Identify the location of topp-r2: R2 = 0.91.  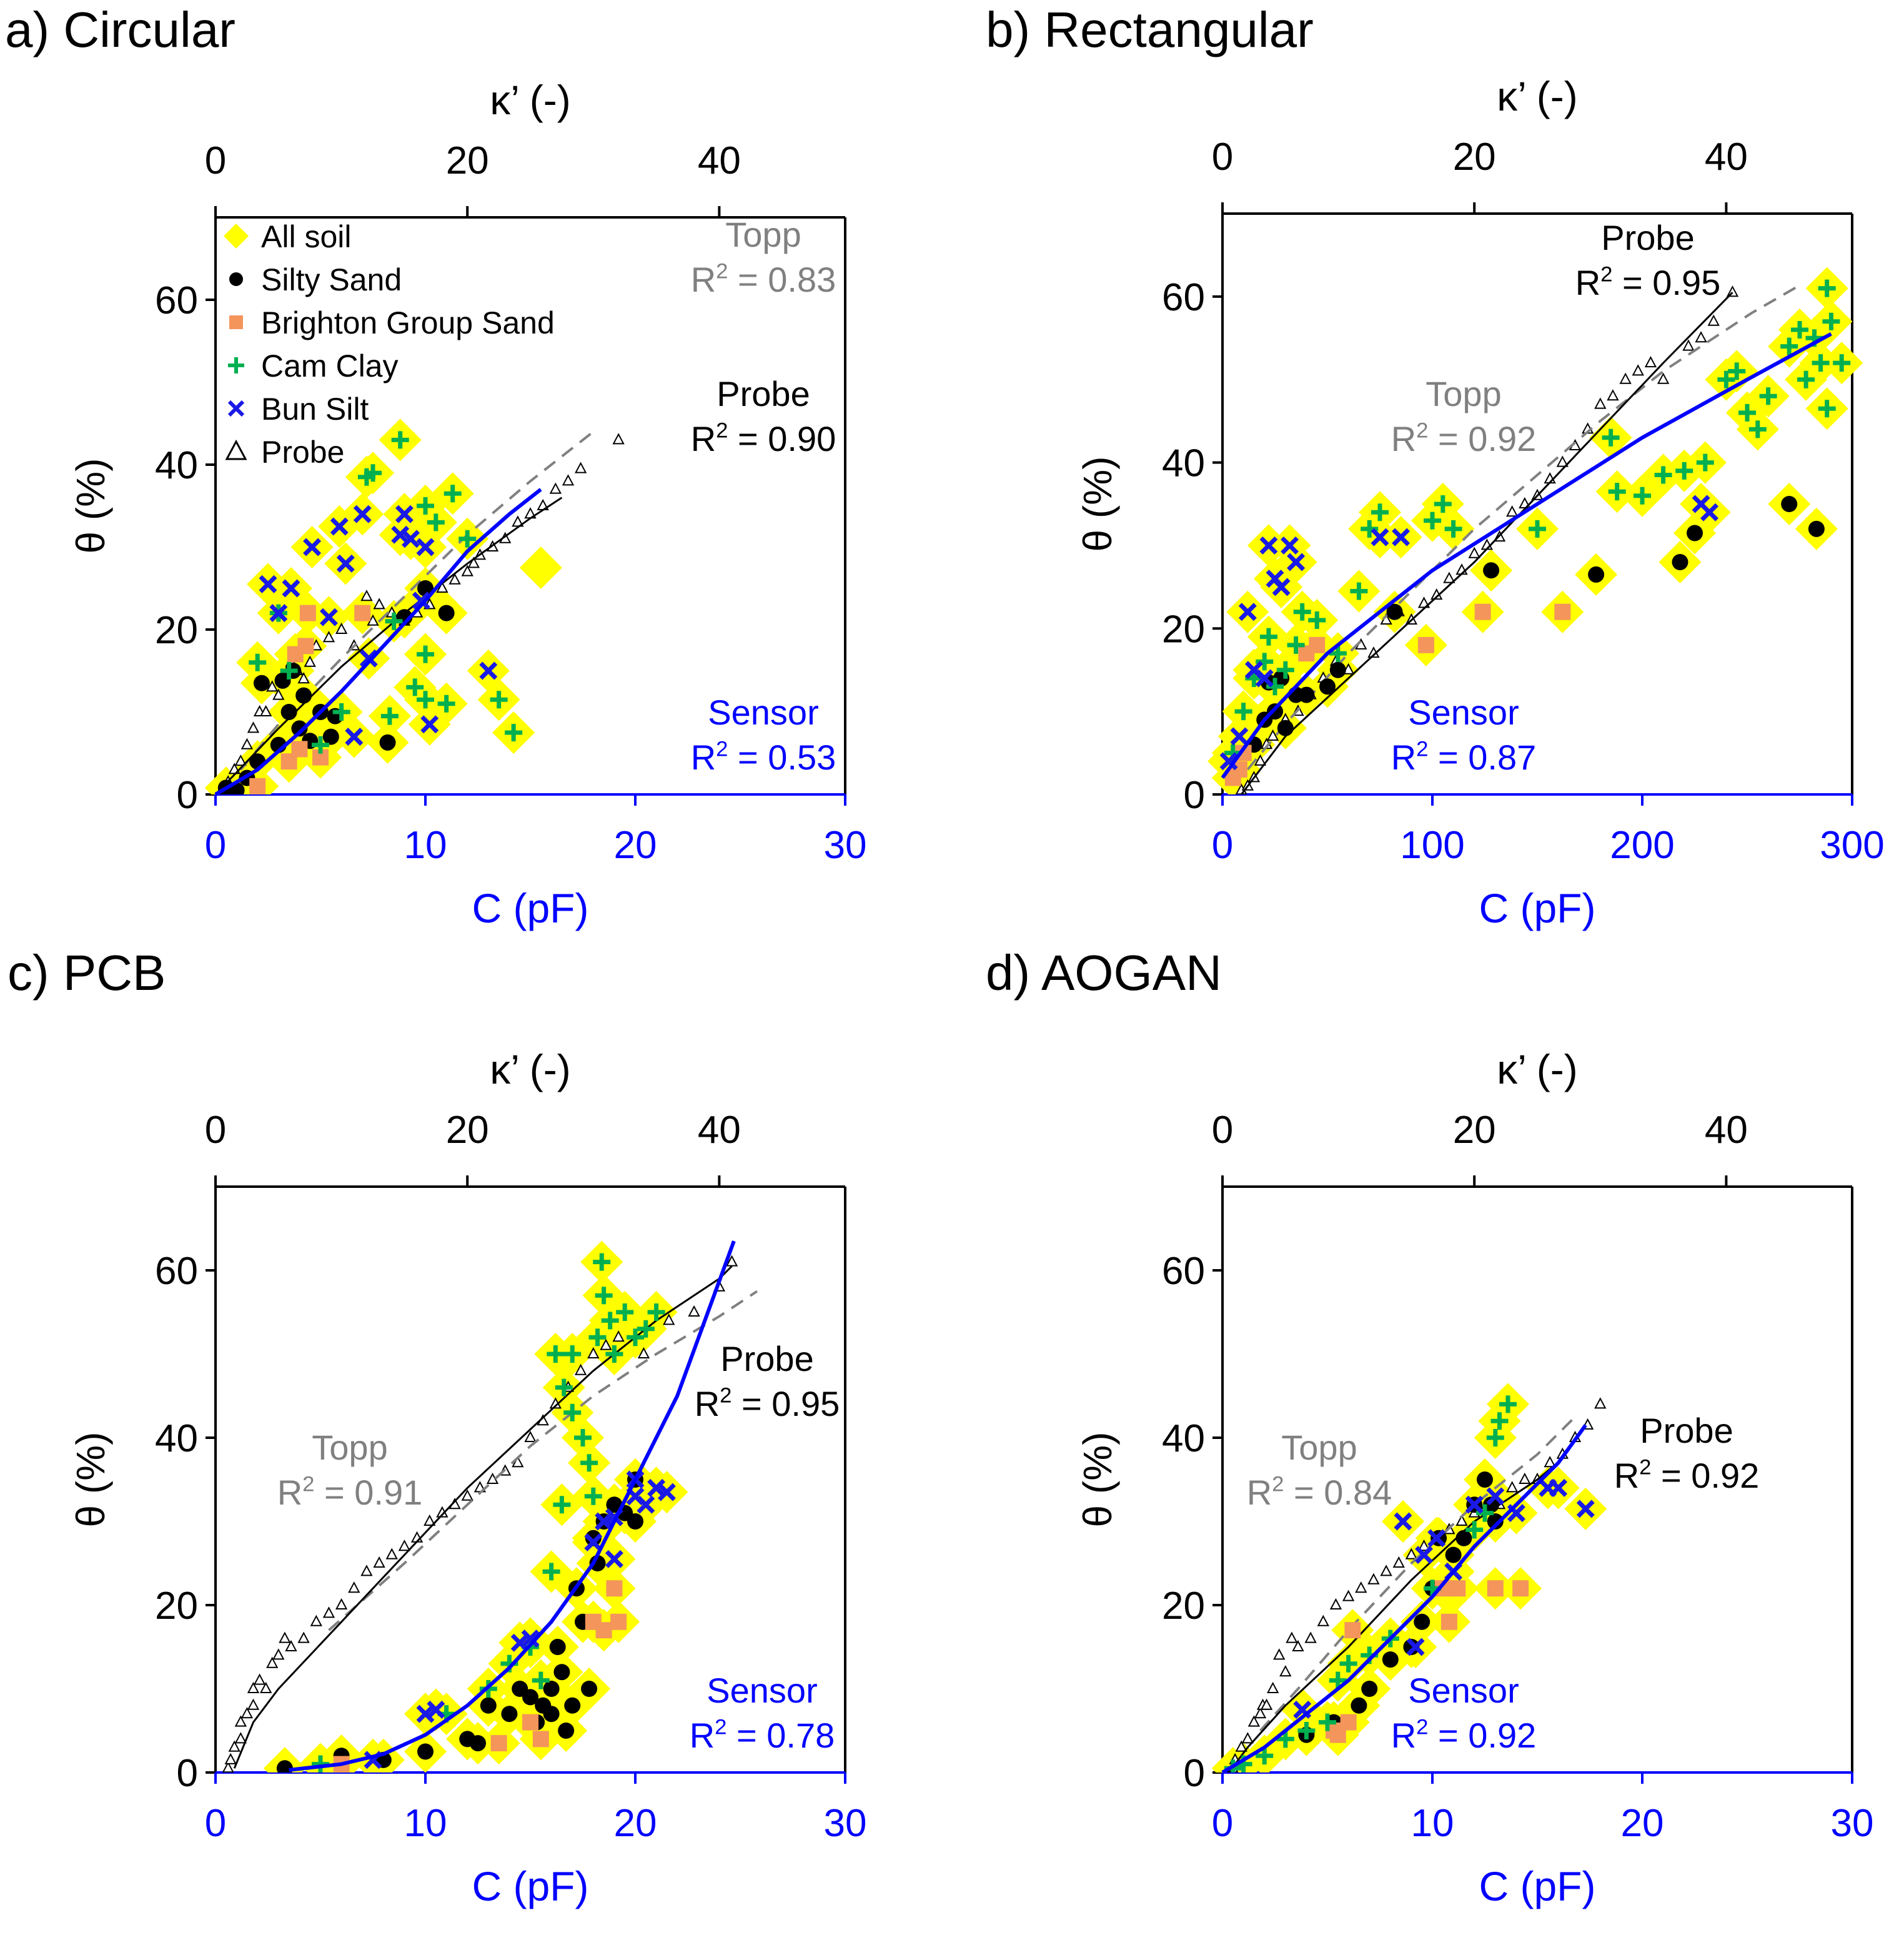
(350, 1492).